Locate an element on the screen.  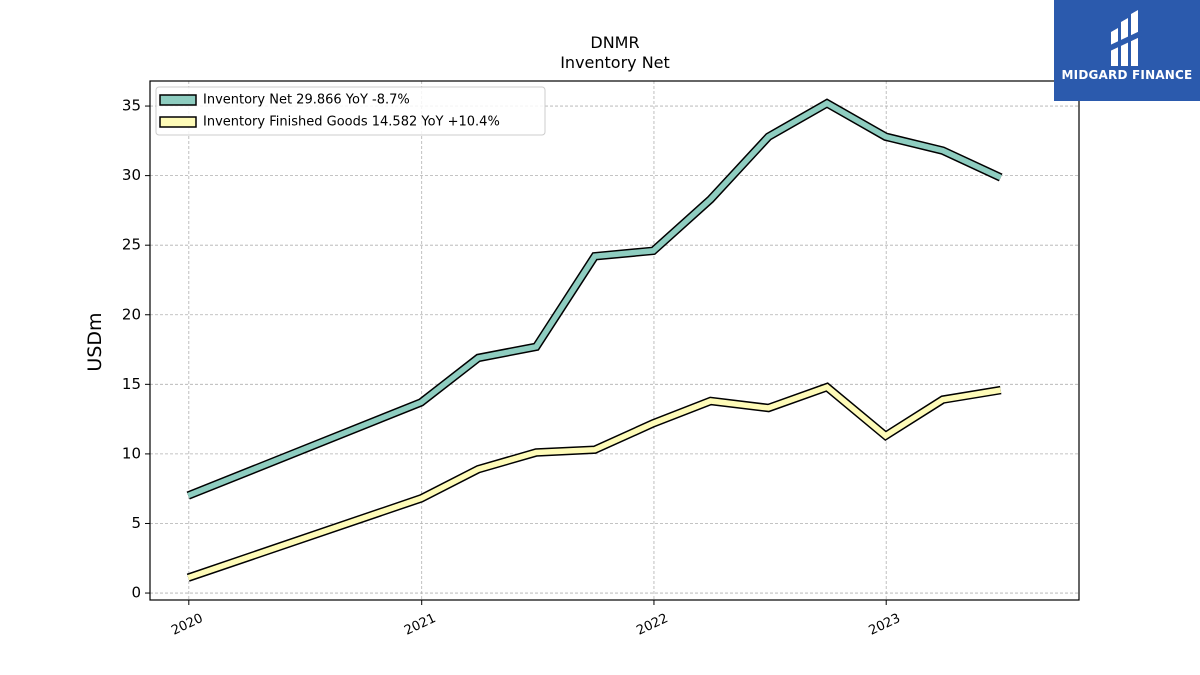
y-tick-label: 30 is located at coordinates (131, 175).